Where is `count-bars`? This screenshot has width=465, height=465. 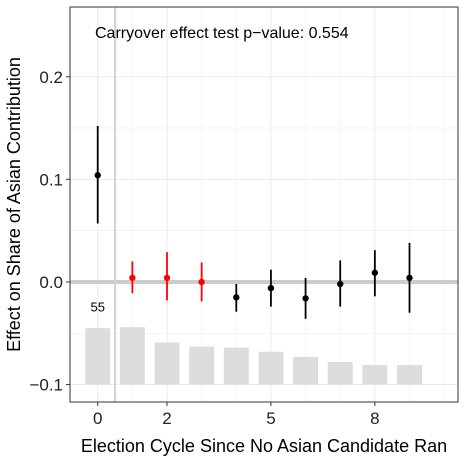 count-bars is located at coordinates (253, 356).